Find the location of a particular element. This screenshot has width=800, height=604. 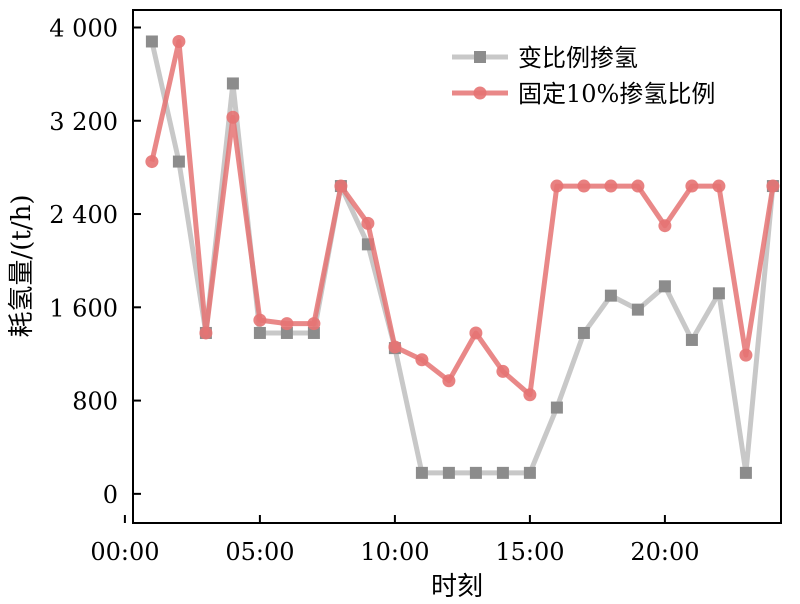

x-tick-label: 20:00 is located at coordinates (664, 552).